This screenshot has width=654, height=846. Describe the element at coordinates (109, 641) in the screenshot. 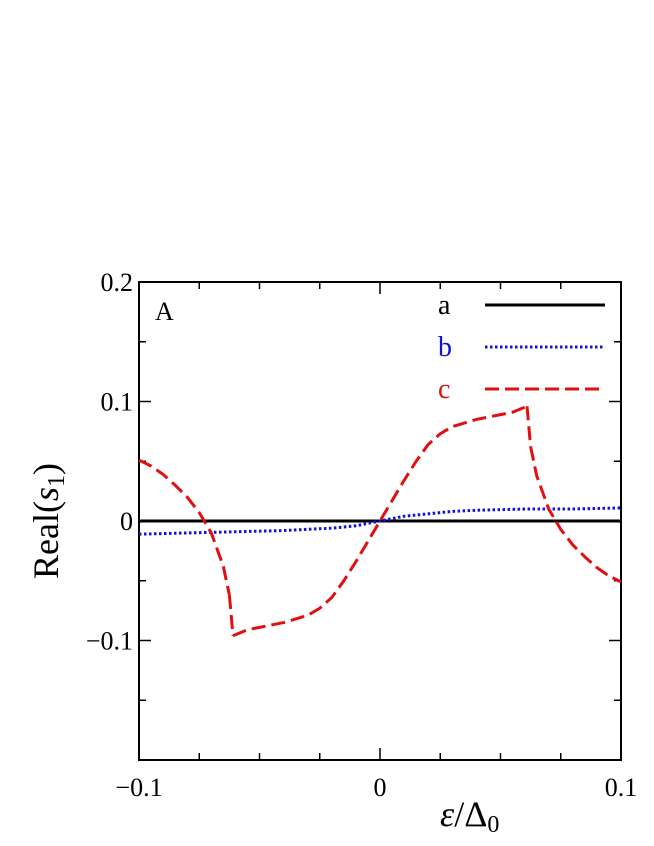

I see `y-tick-label: −0.1` at that location.